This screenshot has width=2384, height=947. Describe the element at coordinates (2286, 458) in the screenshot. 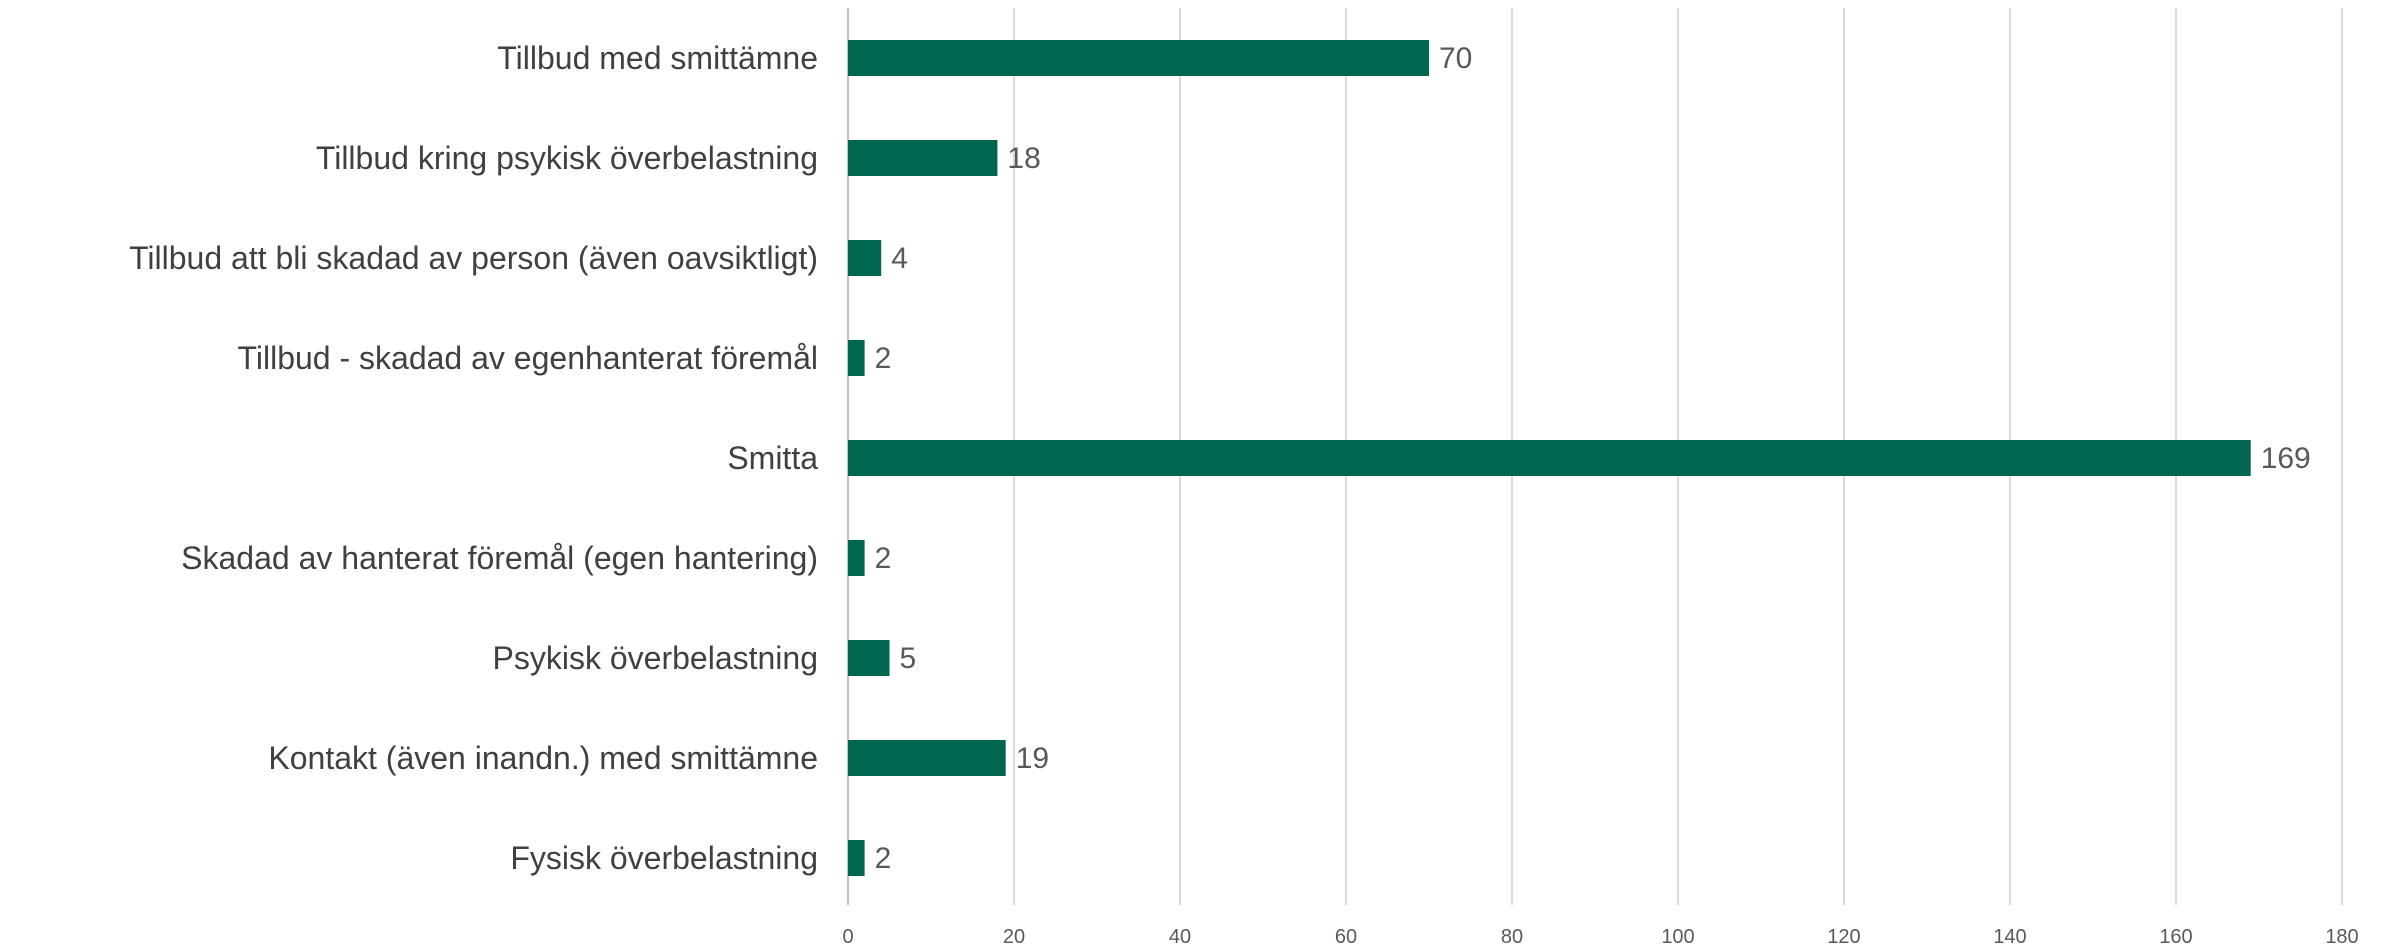

I see `data-label: 169` at that location.